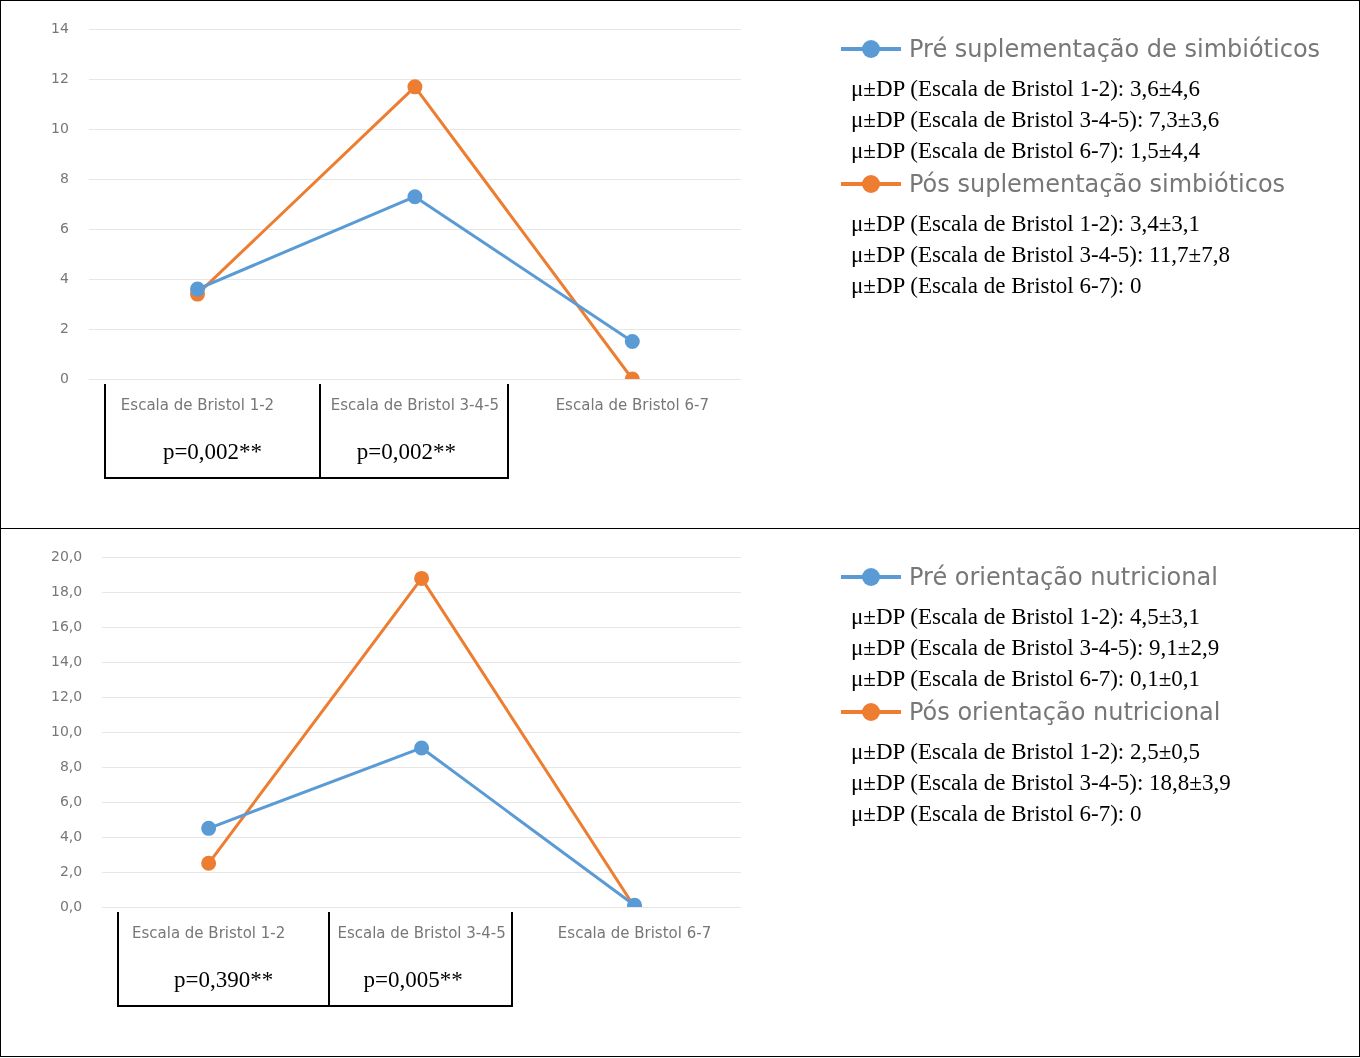  I want to click on text: μ±DP (Escala de Bristol 3-4-5): 9,1±2,9, so click(1036, 648).